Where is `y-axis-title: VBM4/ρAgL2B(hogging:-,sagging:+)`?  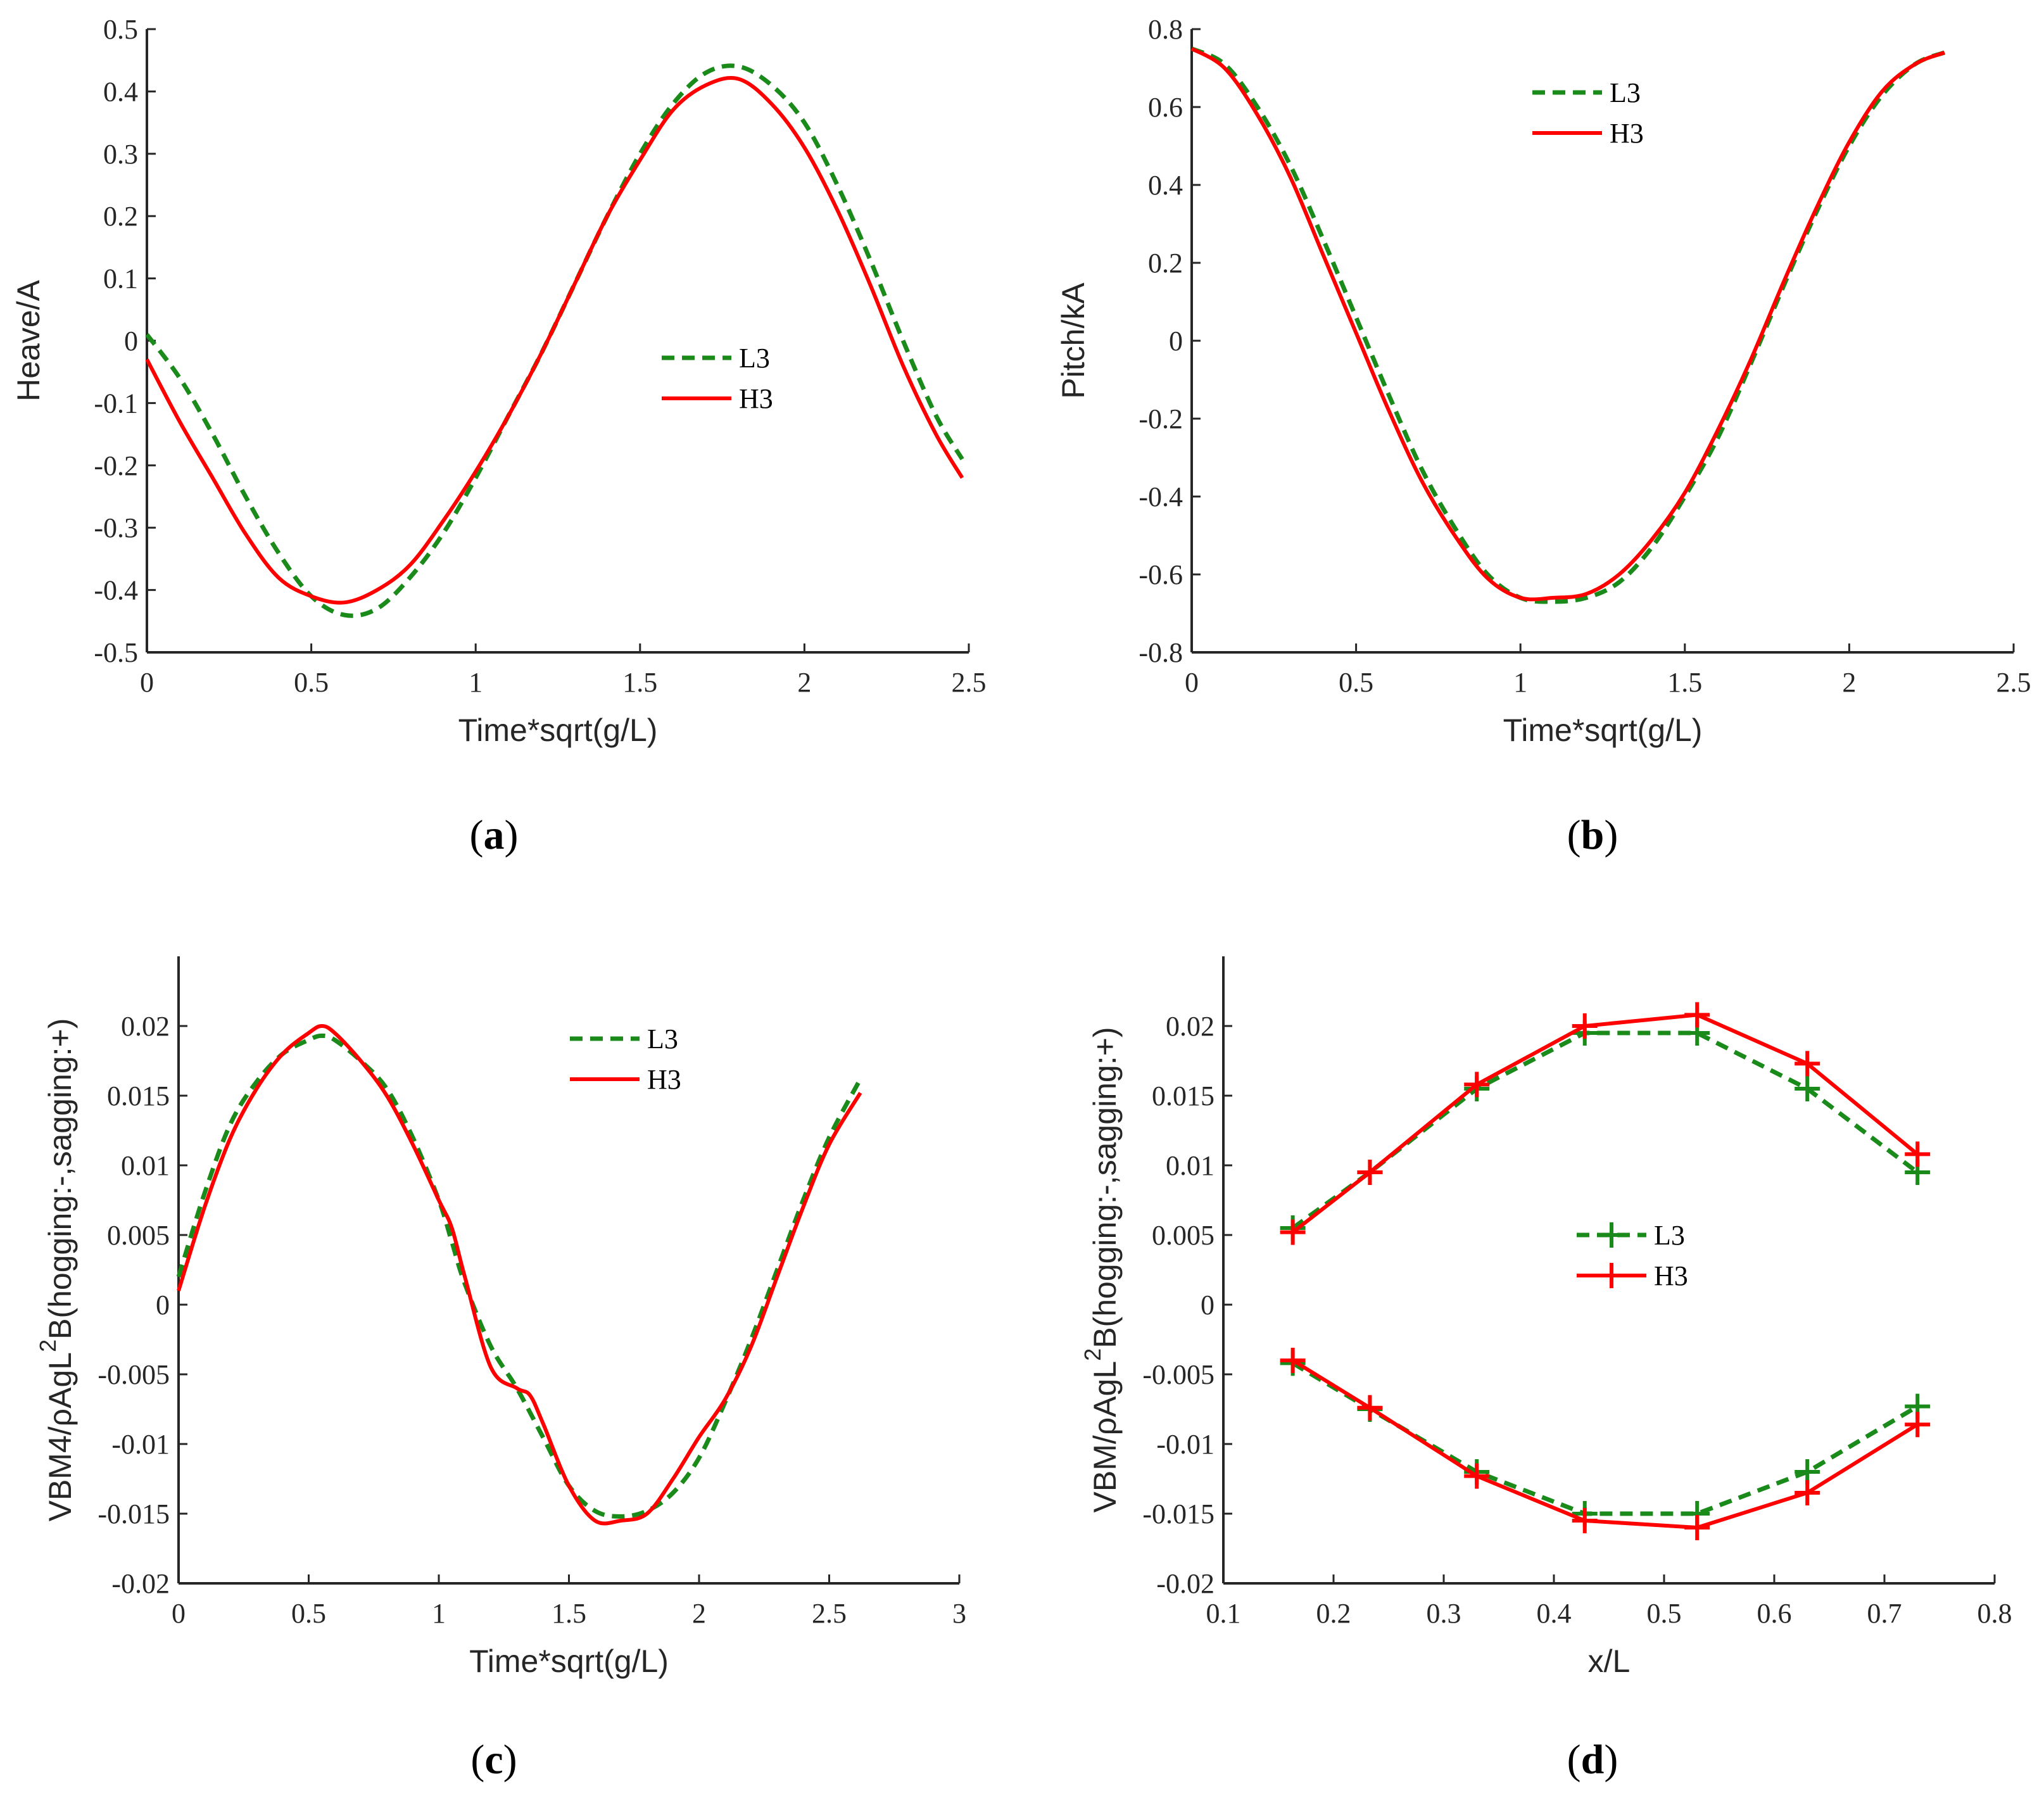 y-axis-title: VBM4/ρAgL2B(hogging:-,sagging:+) is located at coordinates (56, 1270).